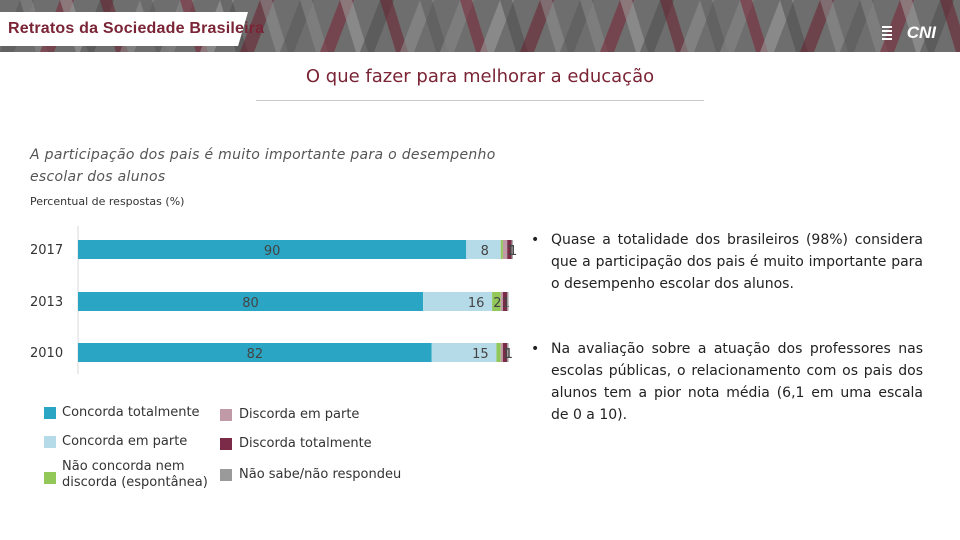  What do you see at coordinates (107, 201) in the screenshot?
I see `chart-unit-label: Percentual de respostas (%)` at bounding box center [107, 201].